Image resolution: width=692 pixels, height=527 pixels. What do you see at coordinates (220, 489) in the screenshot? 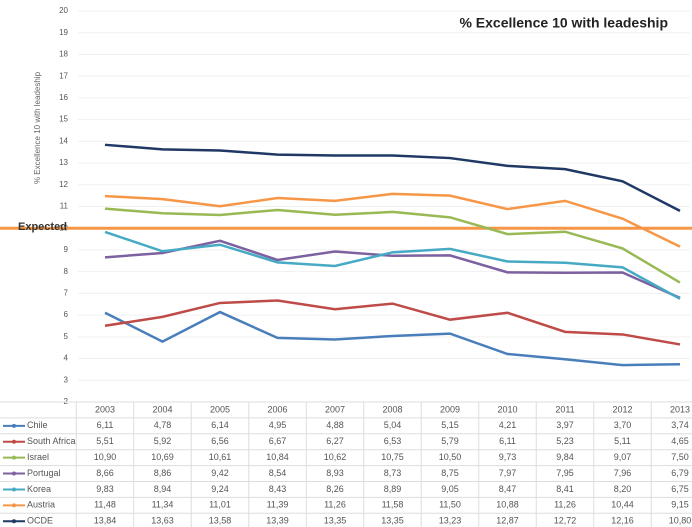
I see `table-value: 9,24` at bounding box center [220, 489].